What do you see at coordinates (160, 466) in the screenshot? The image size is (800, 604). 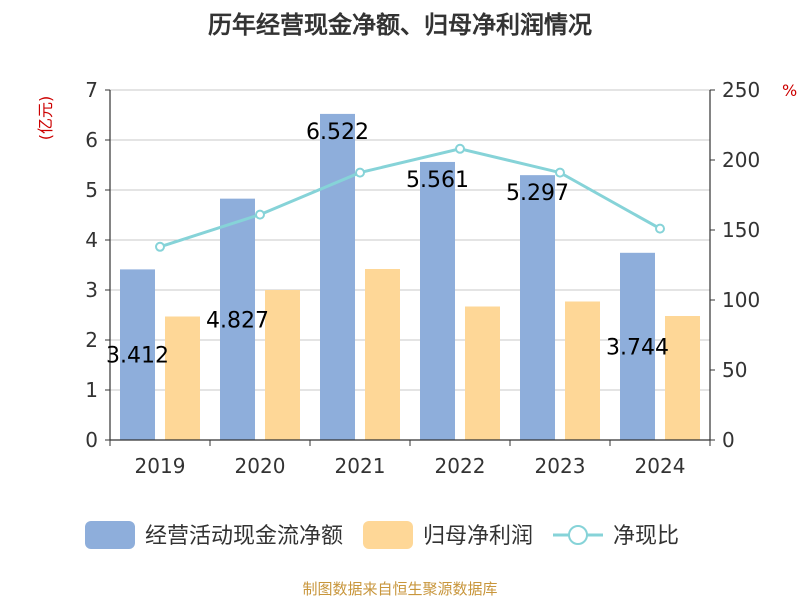 I see `x-axis-tick-label: 2019` at bounding box center [160, 466].